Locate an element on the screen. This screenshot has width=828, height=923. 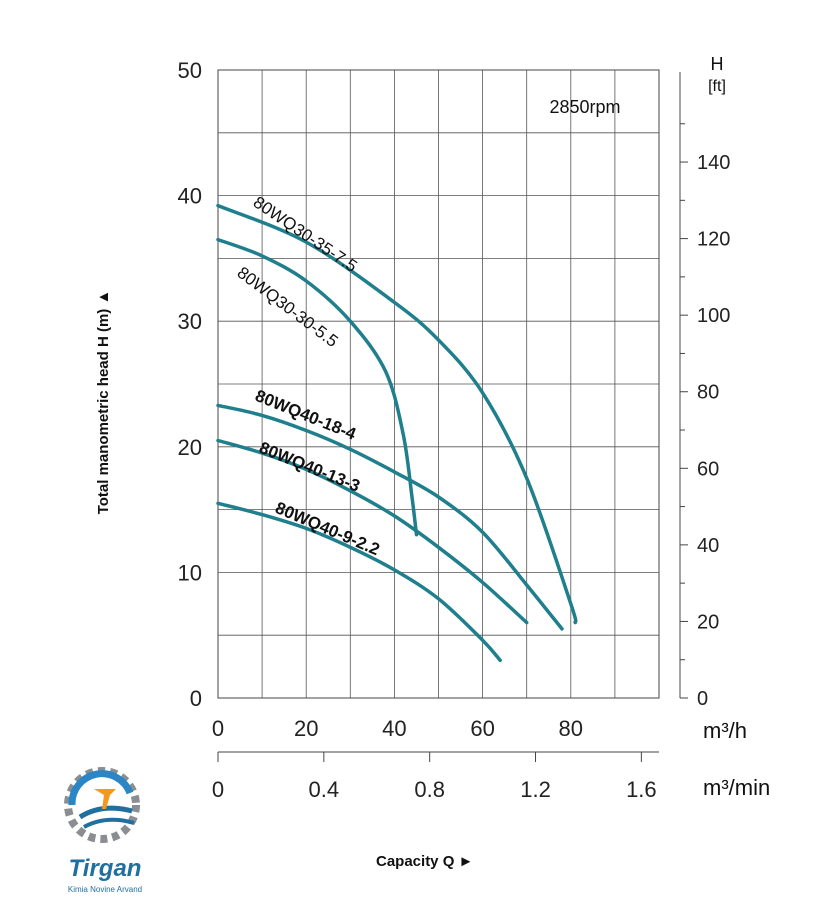
y2-tick-label: 140 is located at coordinates (713, 163).